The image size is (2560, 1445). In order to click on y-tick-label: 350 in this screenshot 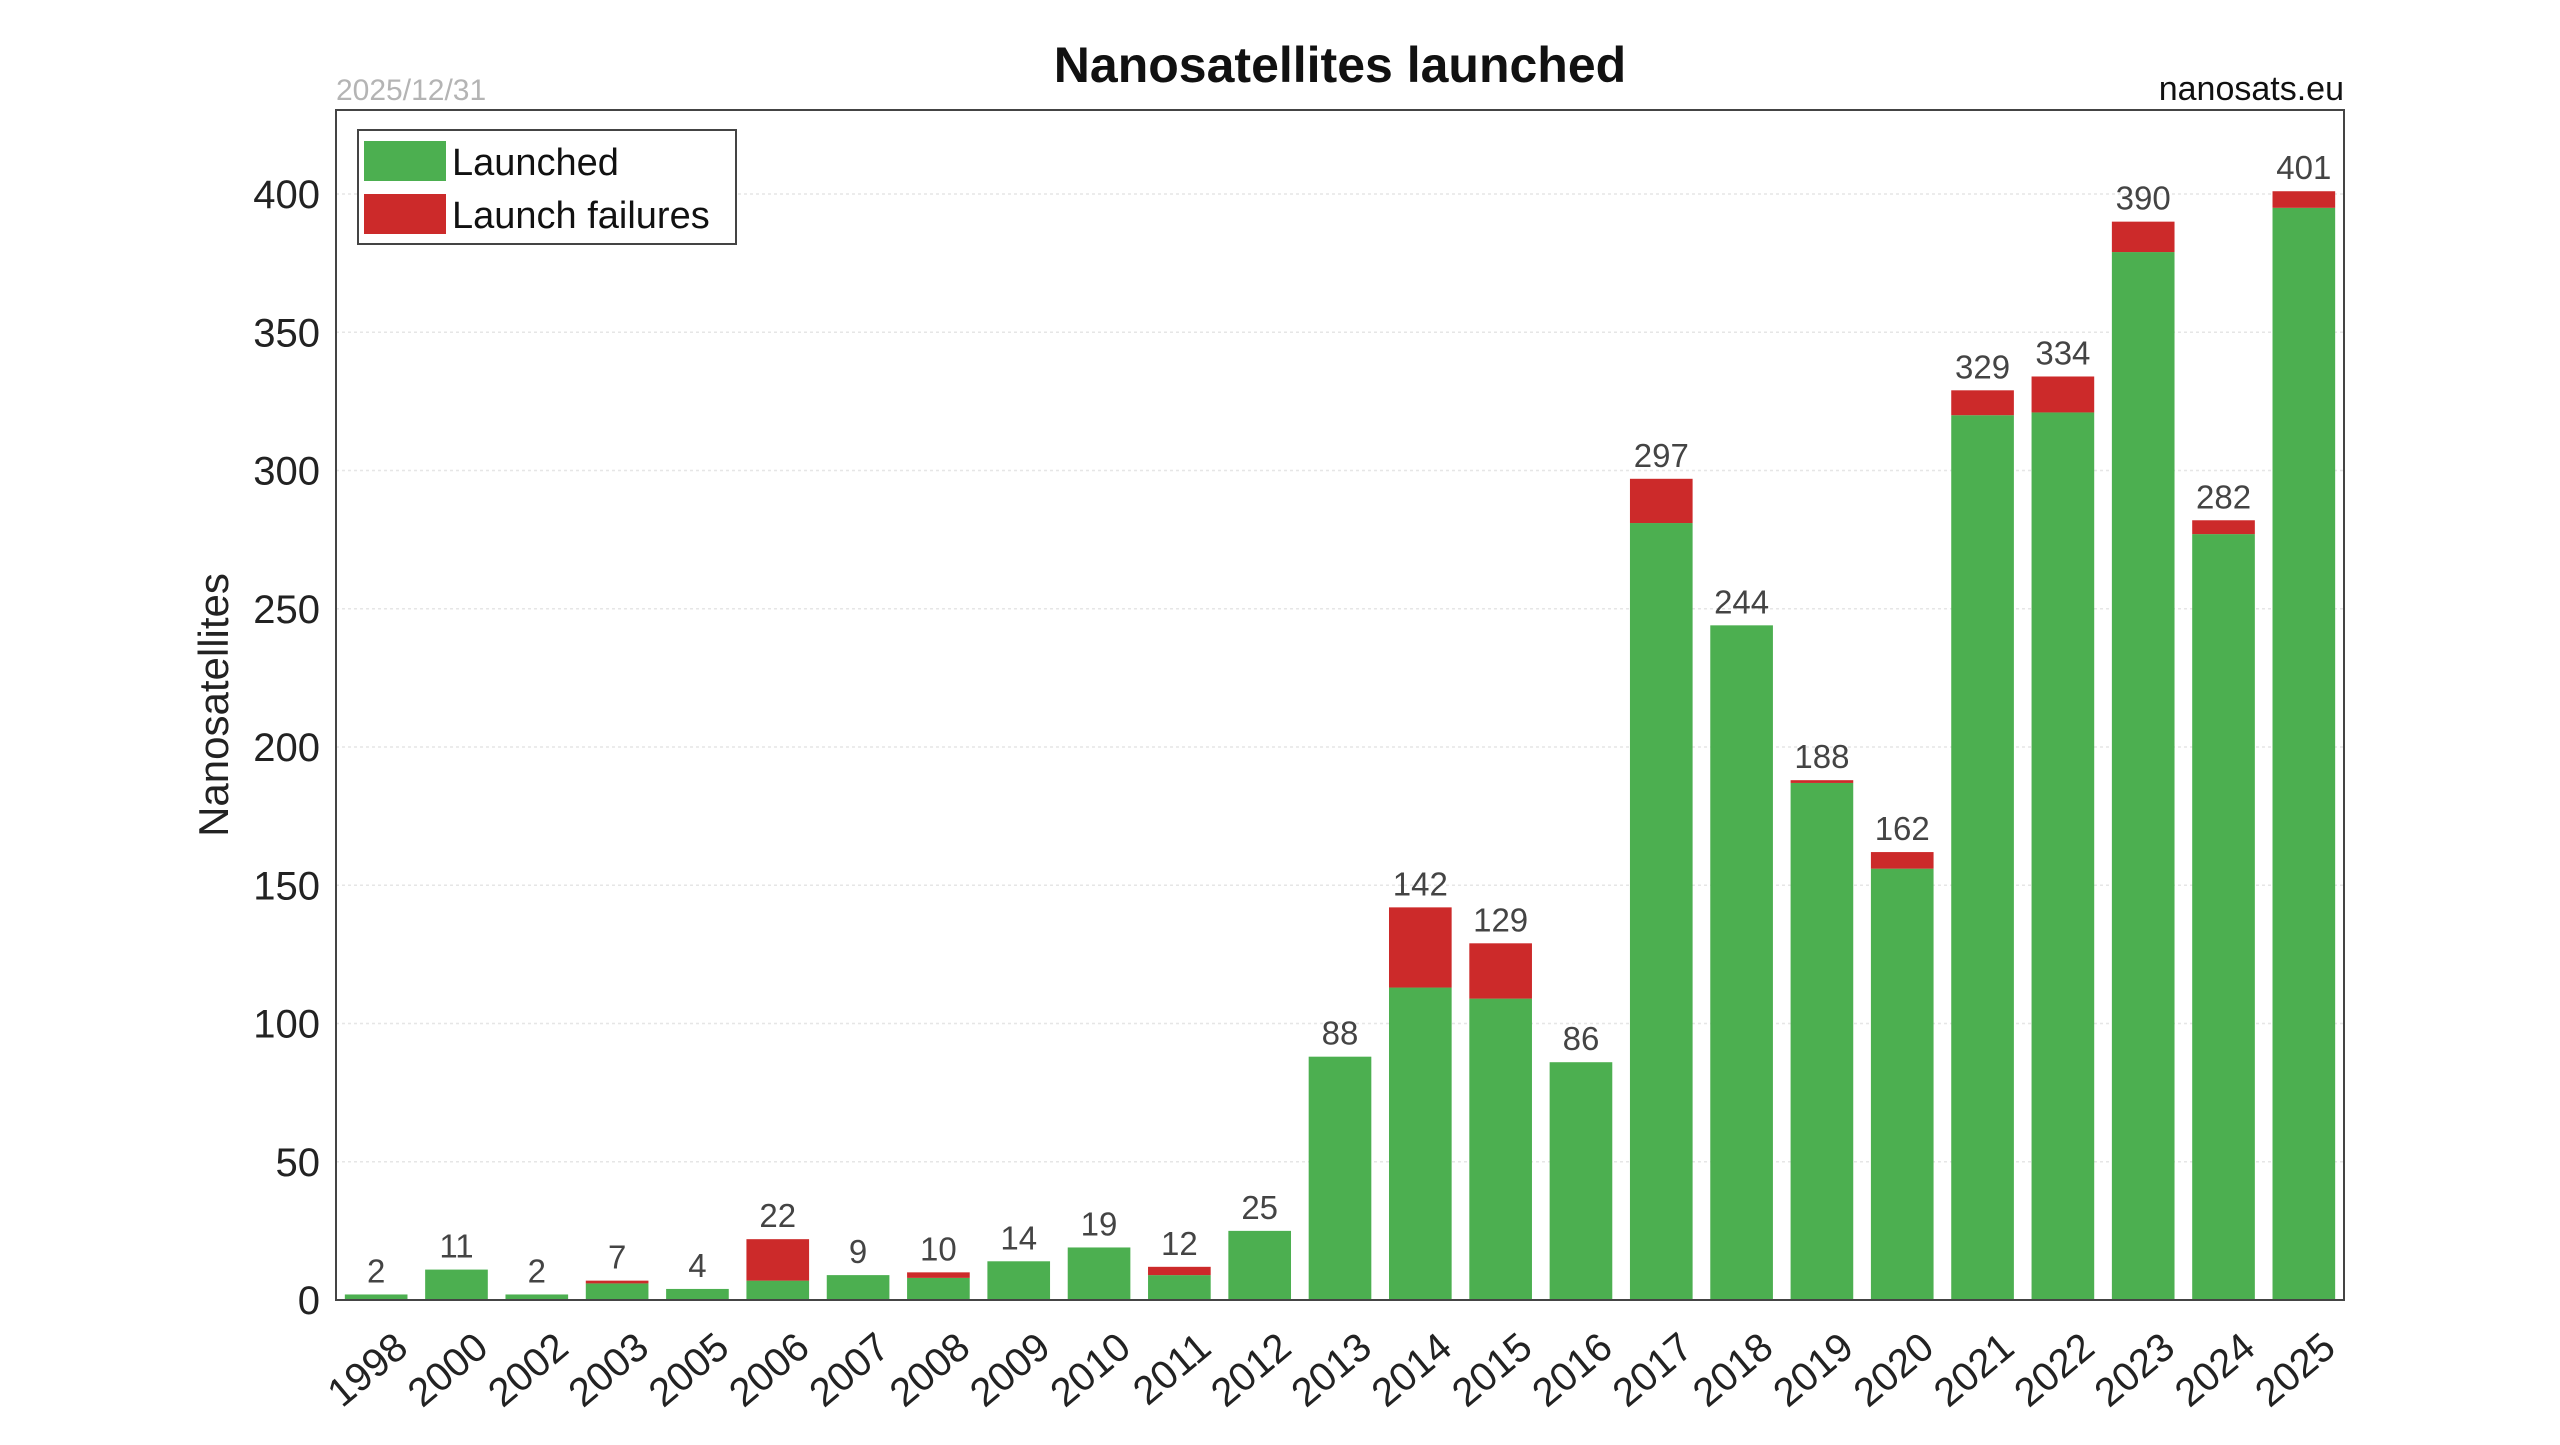, I will do `click(286, 333)`.